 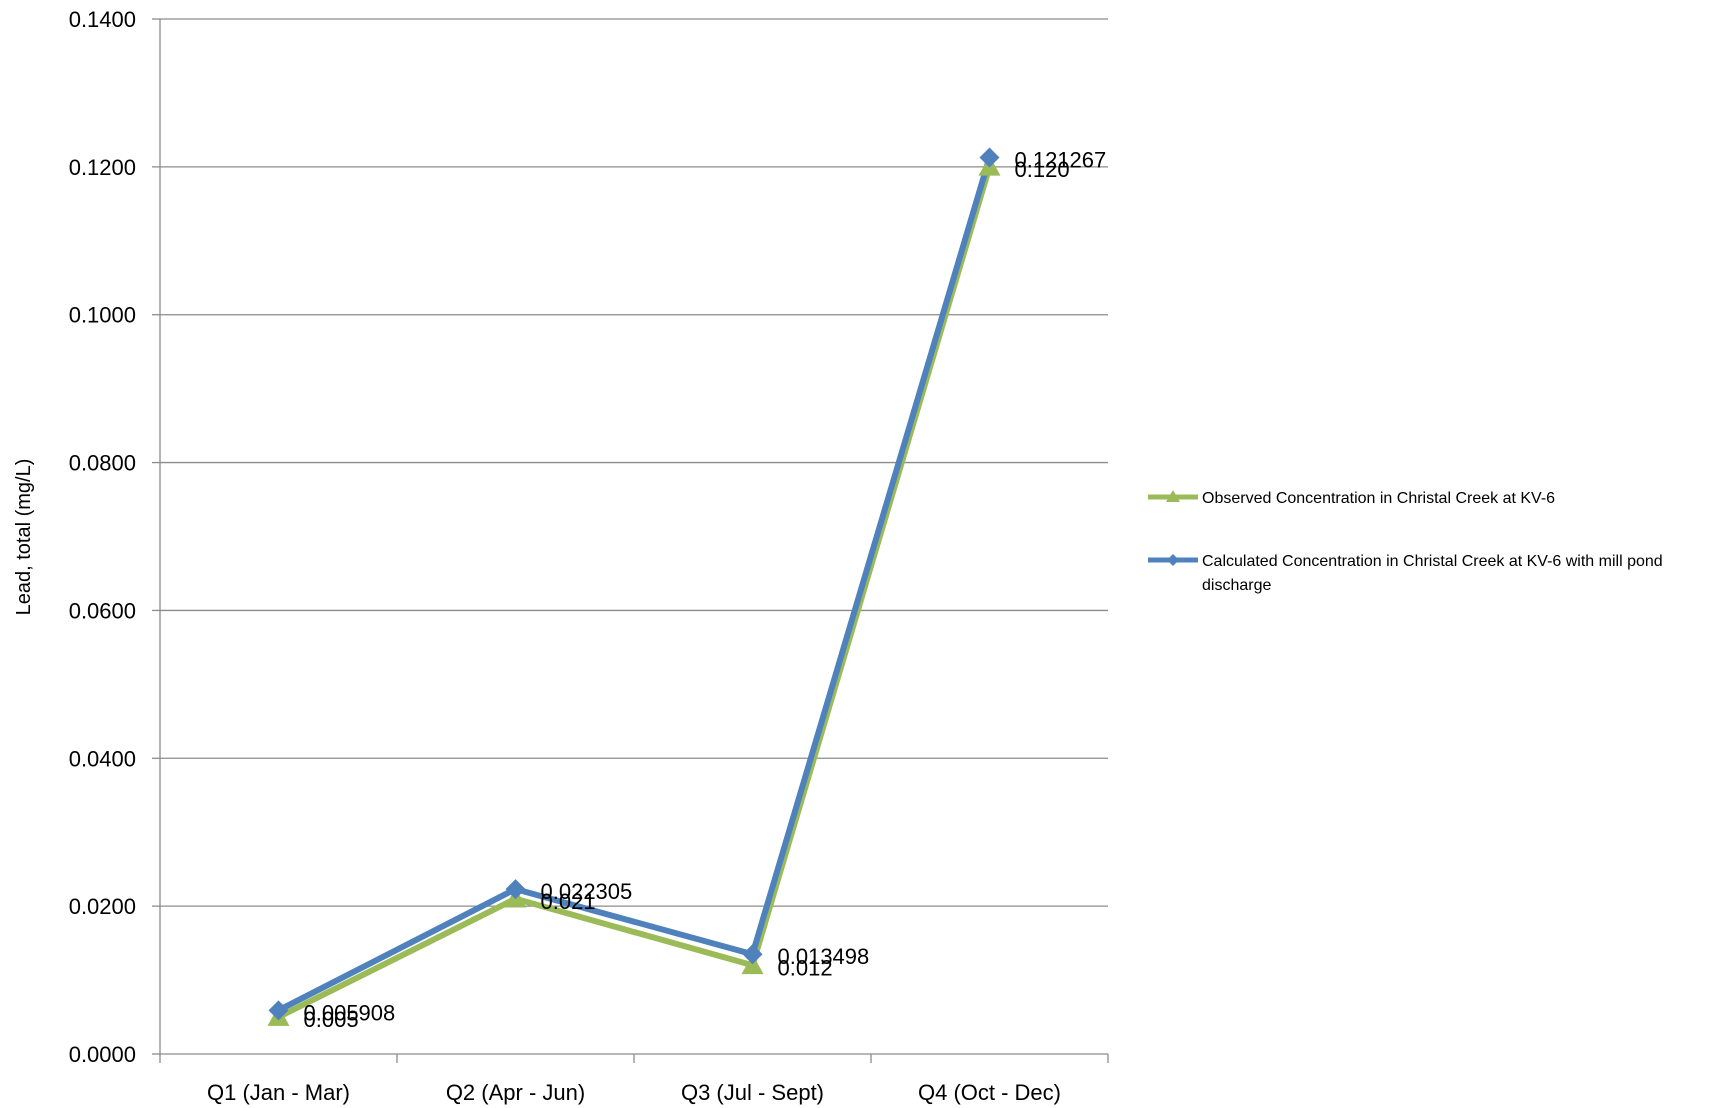 I want to click on data-label: 0.012, so click(x=805, y=967).